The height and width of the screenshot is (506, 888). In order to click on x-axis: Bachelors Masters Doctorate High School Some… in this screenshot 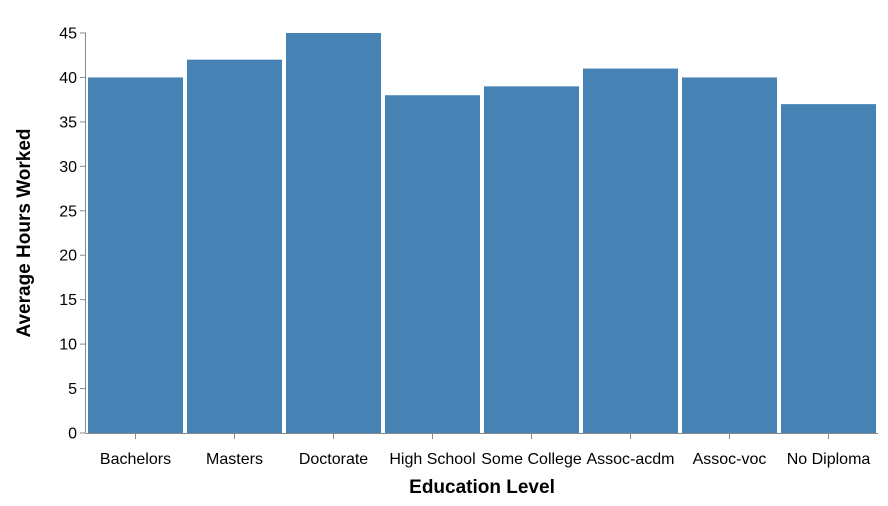, I will do `click(482, 450)`.